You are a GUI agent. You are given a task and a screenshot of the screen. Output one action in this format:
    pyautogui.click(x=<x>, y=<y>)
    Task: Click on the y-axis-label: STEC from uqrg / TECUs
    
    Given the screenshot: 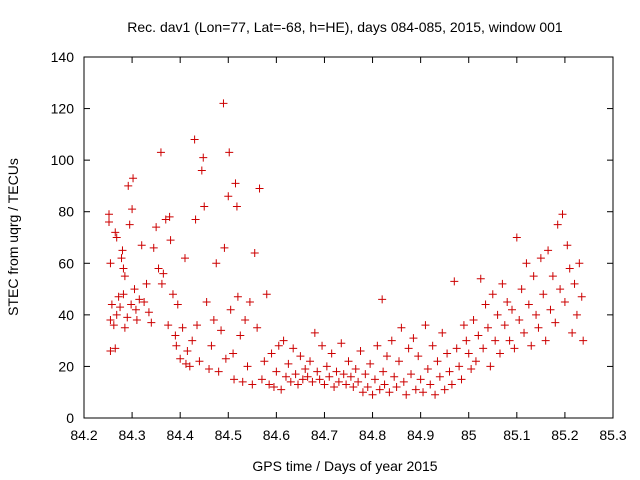 What is the action you would take?
    pyautogui.click(x=13, y=237)
    